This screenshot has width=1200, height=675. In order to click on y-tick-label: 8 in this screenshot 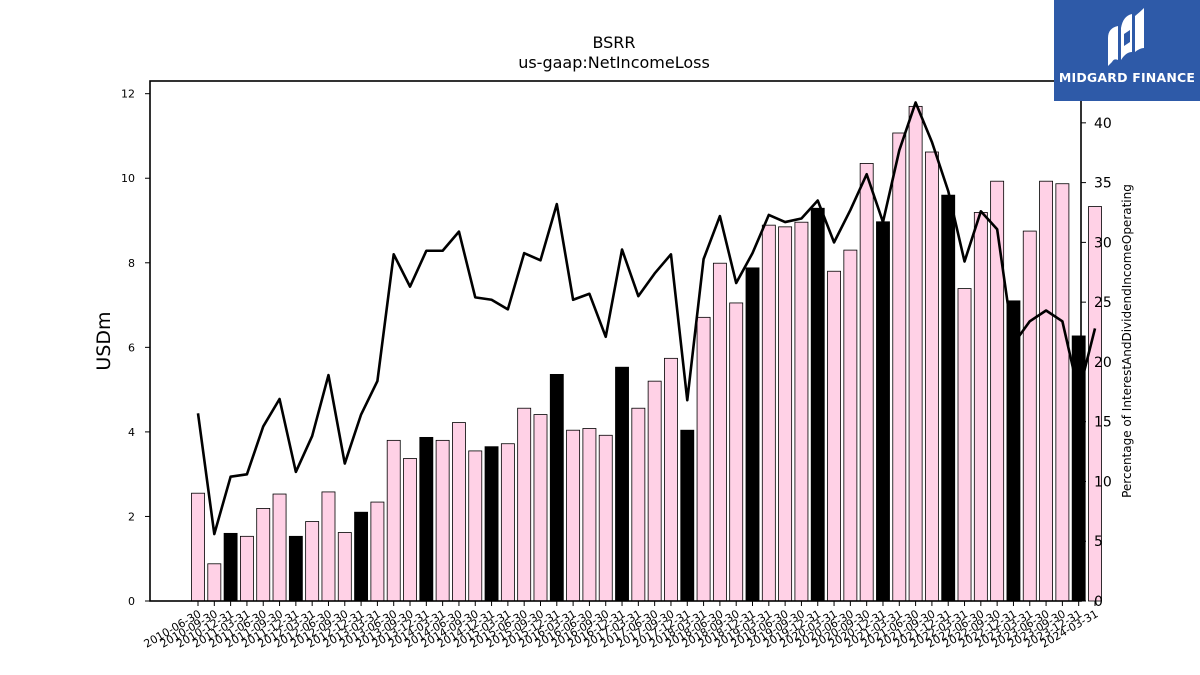, I will do `click(131, 263)`.